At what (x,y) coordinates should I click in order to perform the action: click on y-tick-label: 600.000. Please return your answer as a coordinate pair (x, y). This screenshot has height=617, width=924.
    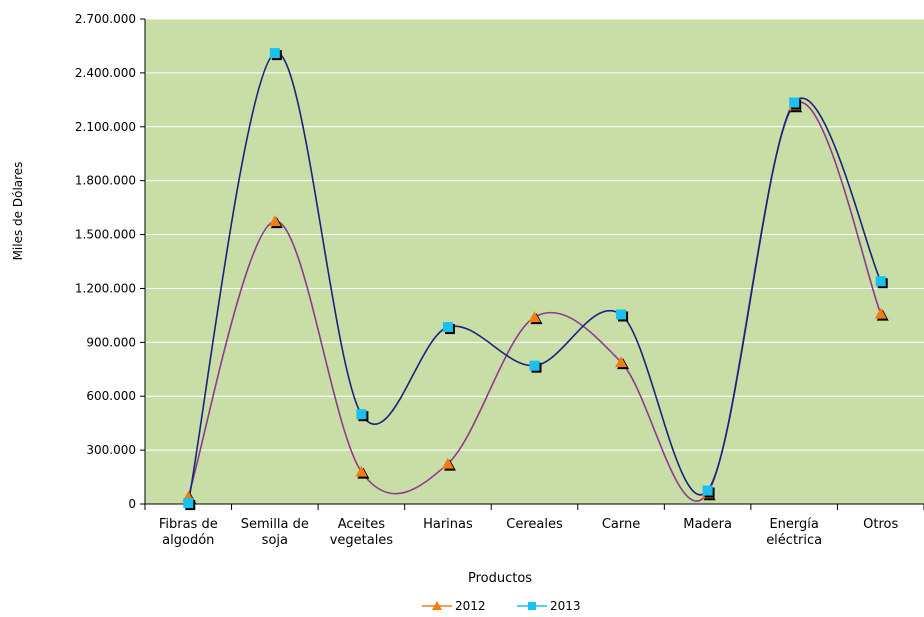
    Looking at the image, I should click on (111, 396).